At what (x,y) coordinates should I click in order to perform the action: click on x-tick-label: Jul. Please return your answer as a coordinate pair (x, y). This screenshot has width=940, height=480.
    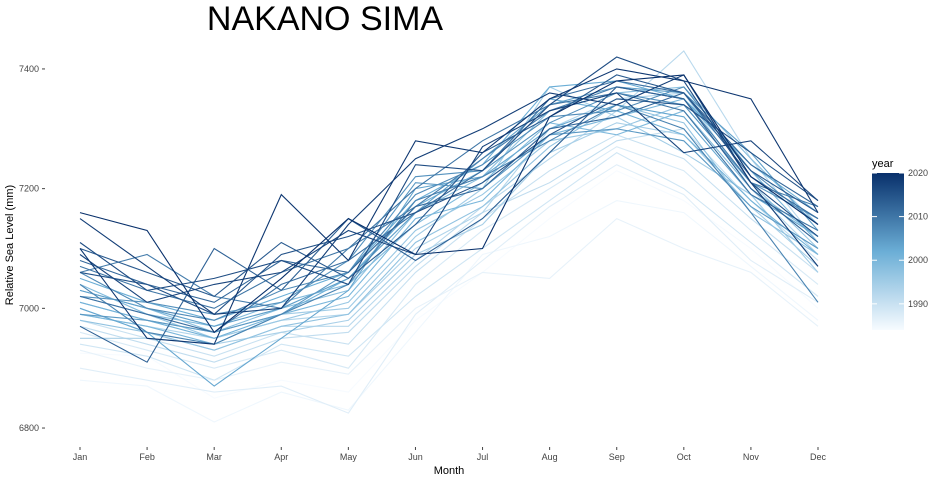
    Looking at the image, I should click on (483, 457).